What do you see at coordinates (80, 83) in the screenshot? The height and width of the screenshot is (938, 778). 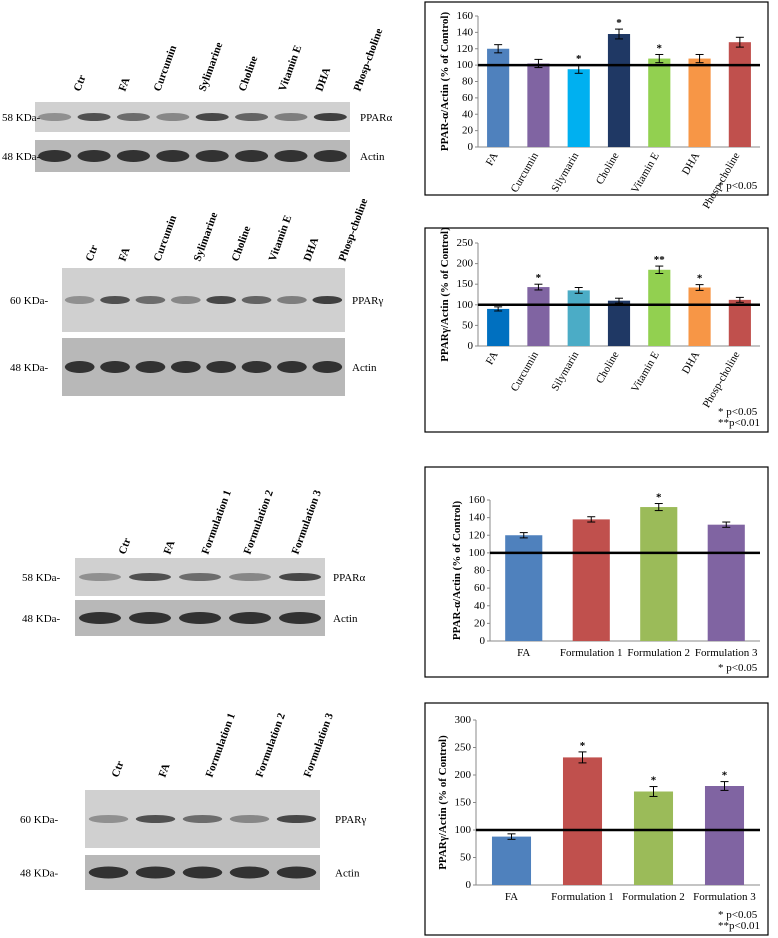 I see `lane-label: Ctr` at bounding box center [80, 83].